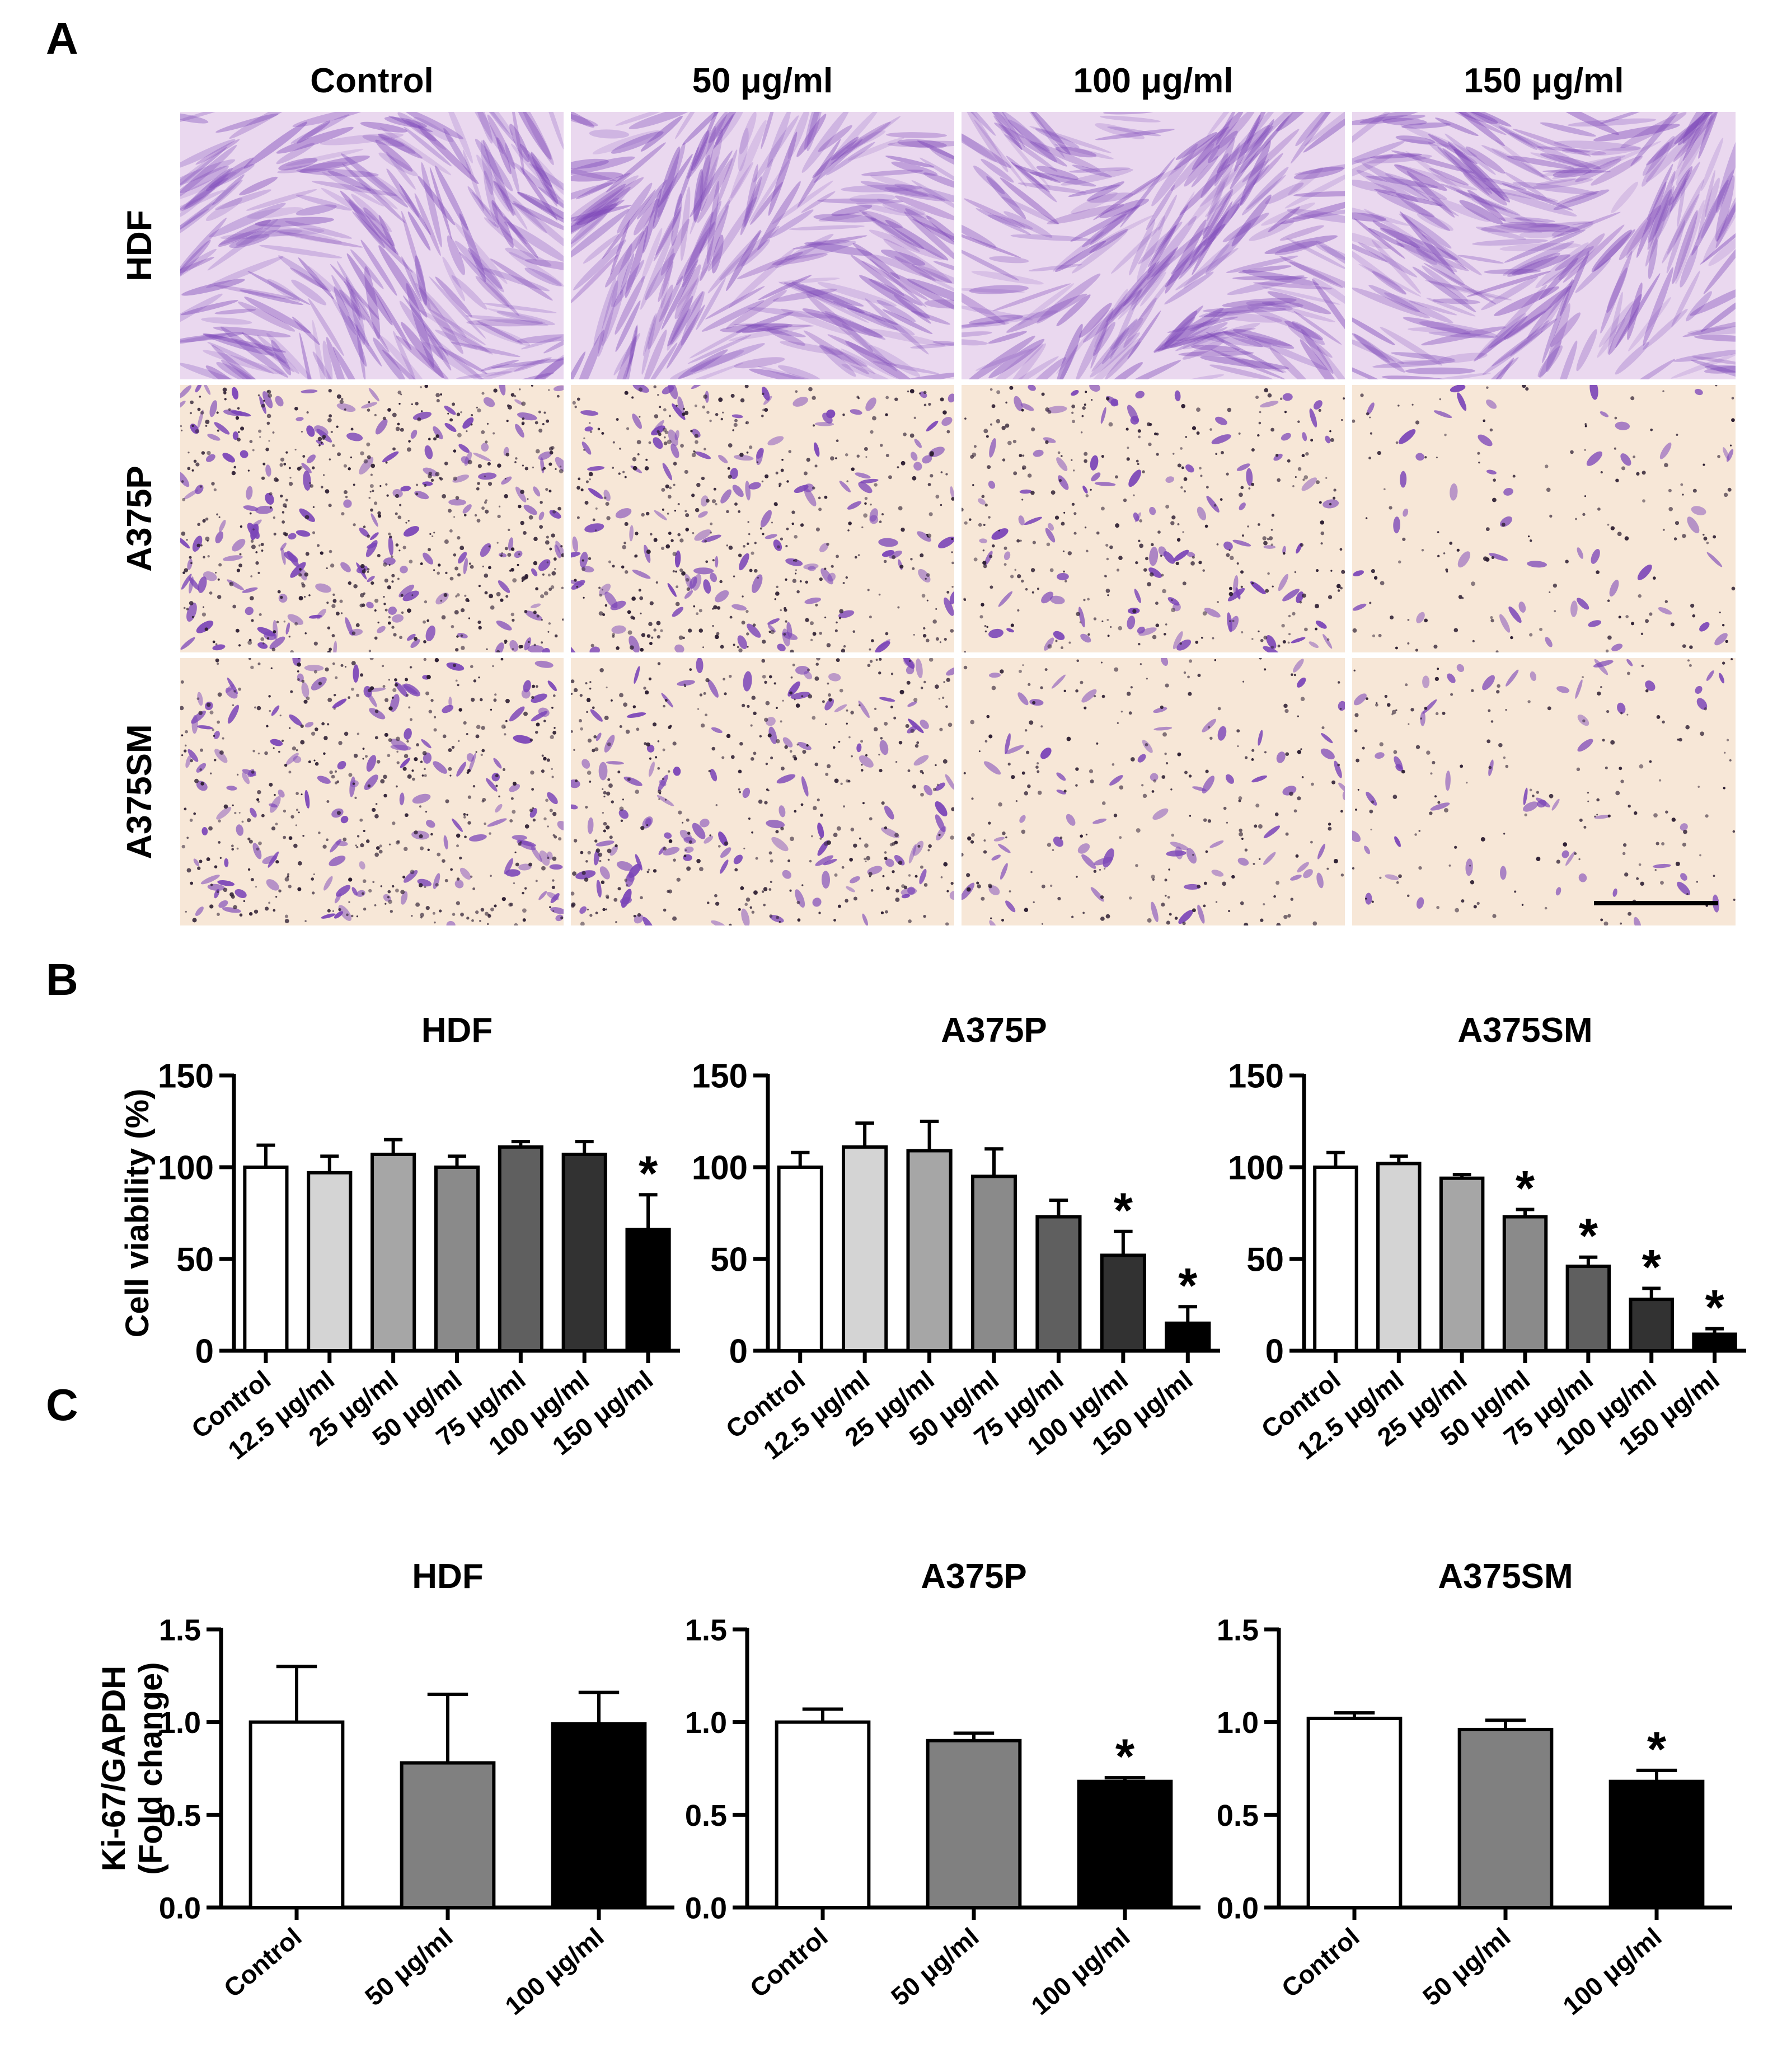  I want to click on row-label: A375SM, so click(140, 791).